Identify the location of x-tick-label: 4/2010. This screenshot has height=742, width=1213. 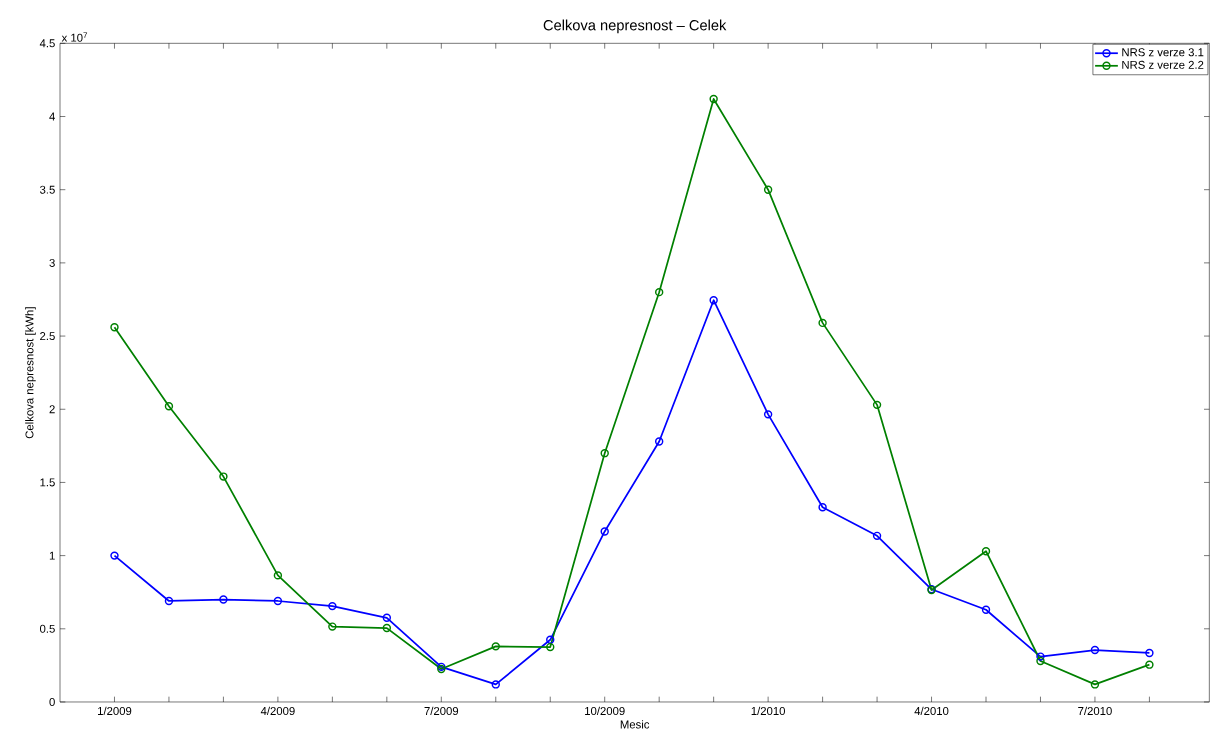
(931, 711).